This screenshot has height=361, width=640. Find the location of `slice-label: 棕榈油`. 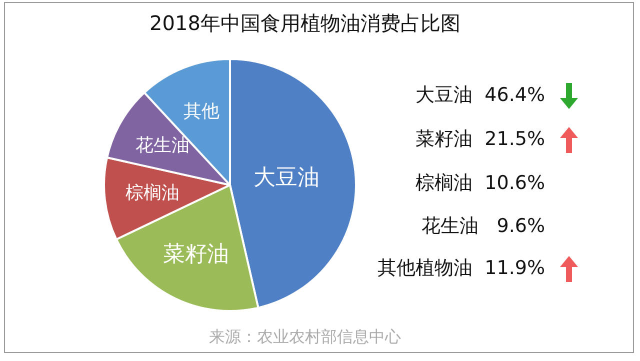

slice-label: 棕榈油 is located at coordinates (152, 193).